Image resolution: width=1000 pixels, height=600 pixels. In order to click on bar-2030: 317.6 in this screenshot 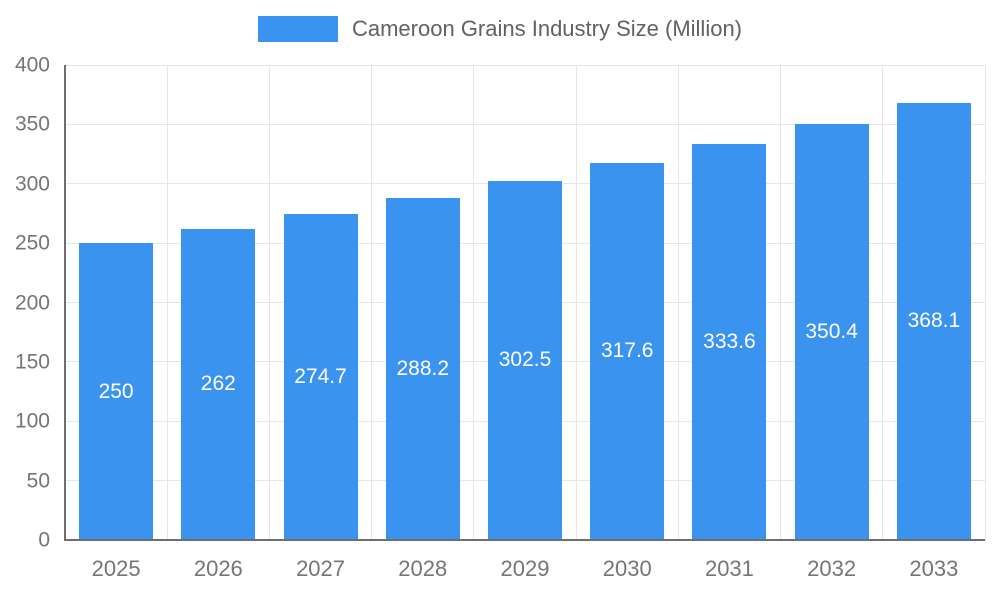, I will do `click(627, 351)`.